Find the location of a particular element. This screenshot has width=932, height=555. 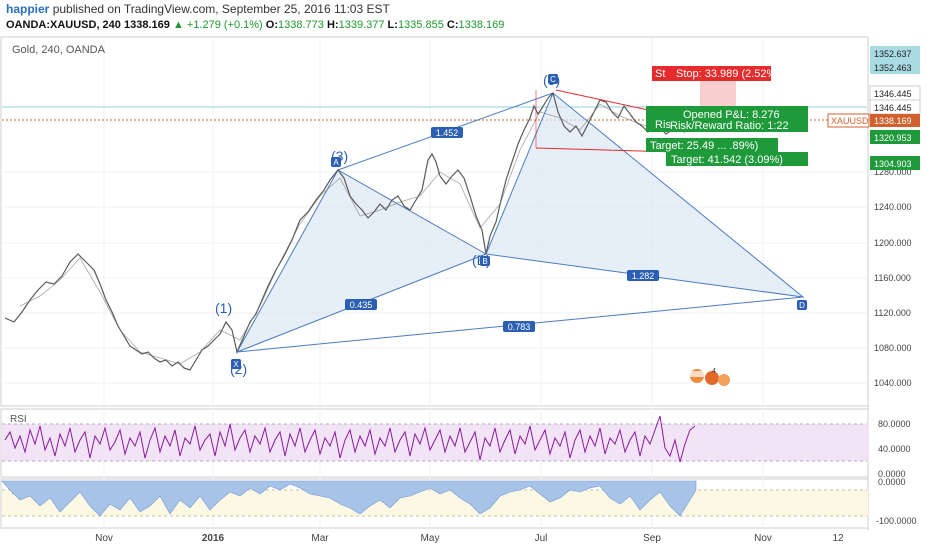

ratio-label-xb: 0.435 is located at coordinates (361, 304).